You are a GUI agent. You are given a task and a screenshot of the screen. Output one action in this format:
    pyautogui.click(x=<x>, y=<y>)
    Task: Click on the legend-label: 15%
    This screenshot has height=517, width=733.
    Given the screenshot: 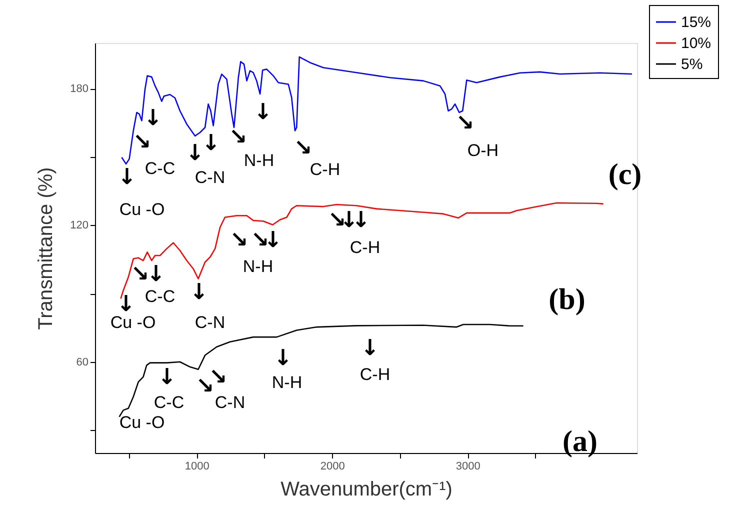 What is the action you would take?
    pyautogui.click(x=696, y=22)
    